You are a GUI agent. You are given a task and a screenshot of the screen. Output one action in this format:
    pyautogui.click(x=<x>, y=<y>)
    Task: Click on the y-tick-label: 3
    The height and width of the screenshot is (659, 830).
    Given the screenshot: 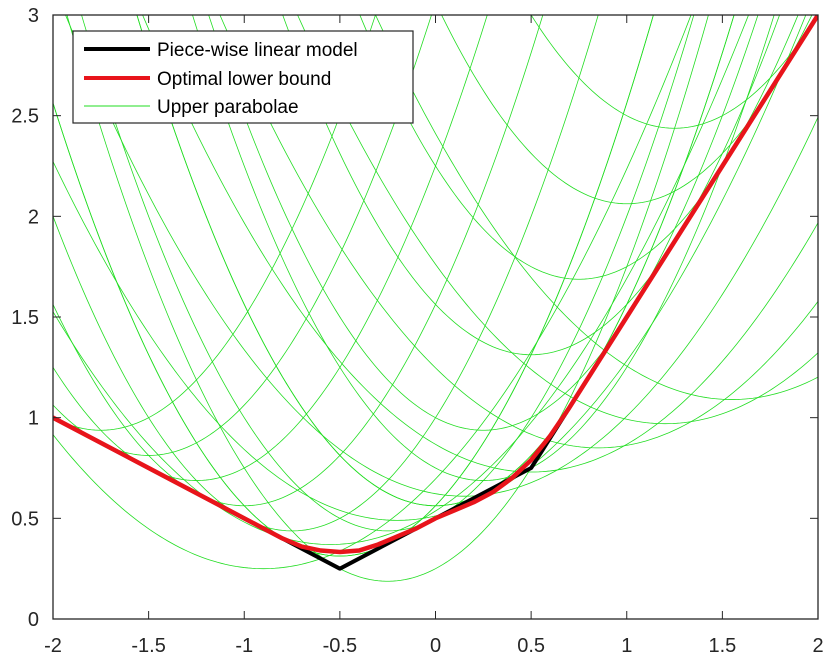 What is the action you would take?
    pyautogui.click(x=33, y=16)
    